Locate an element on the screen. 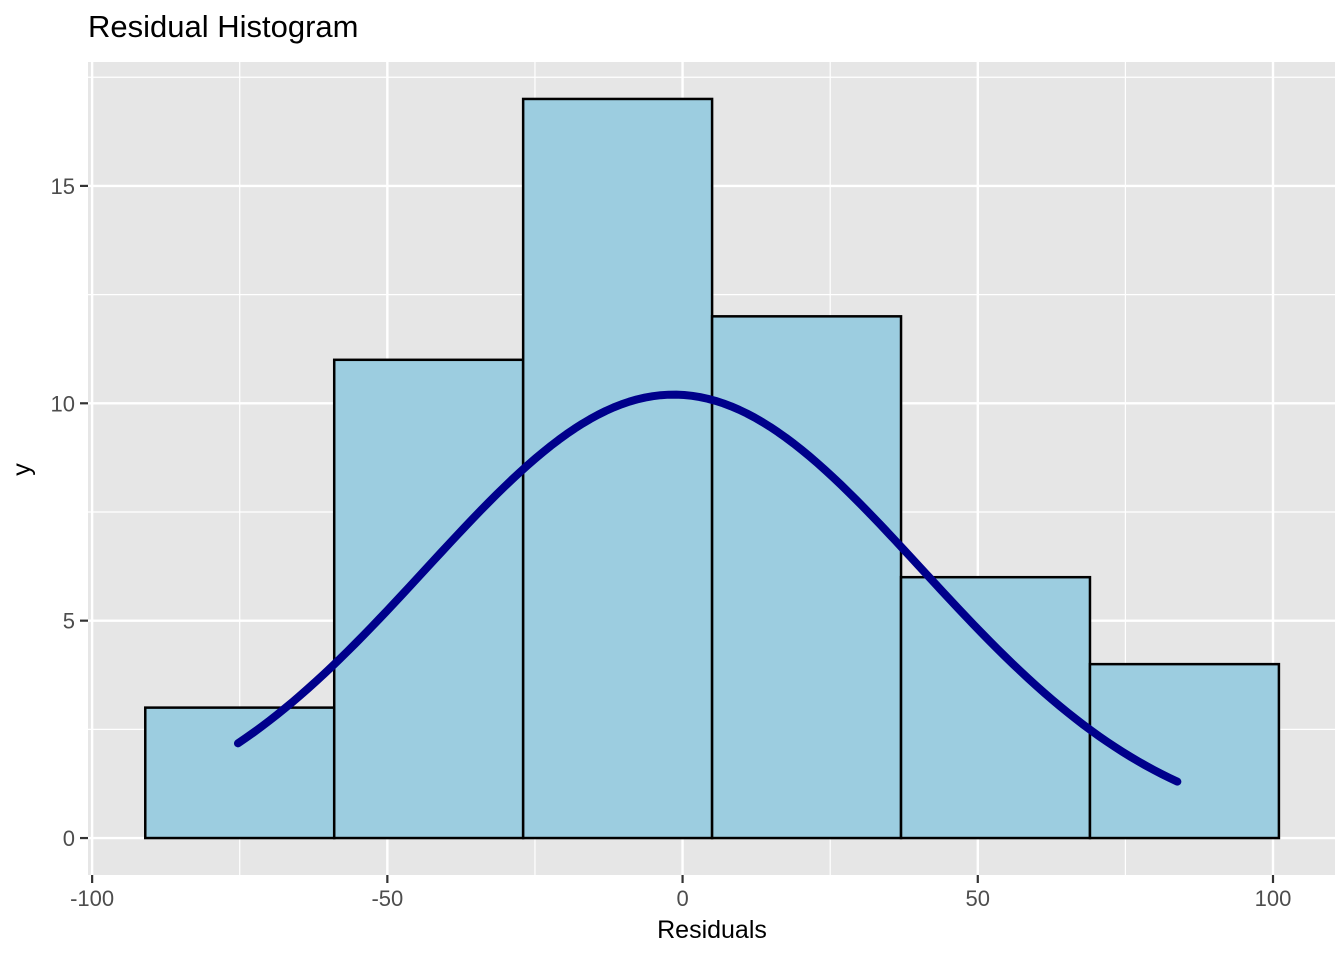 The image size is (1344, 960). x-tick-label: 50 is located at coordinates (978, 898).